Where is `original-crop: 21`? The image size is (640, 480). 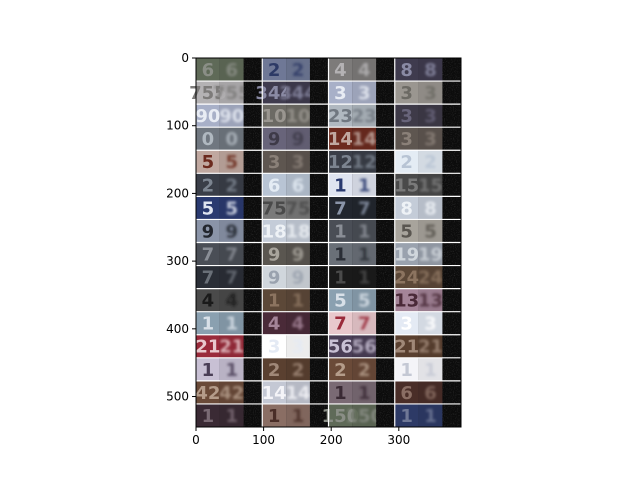 original-crop: 21 is located at coordinates (406, 346).